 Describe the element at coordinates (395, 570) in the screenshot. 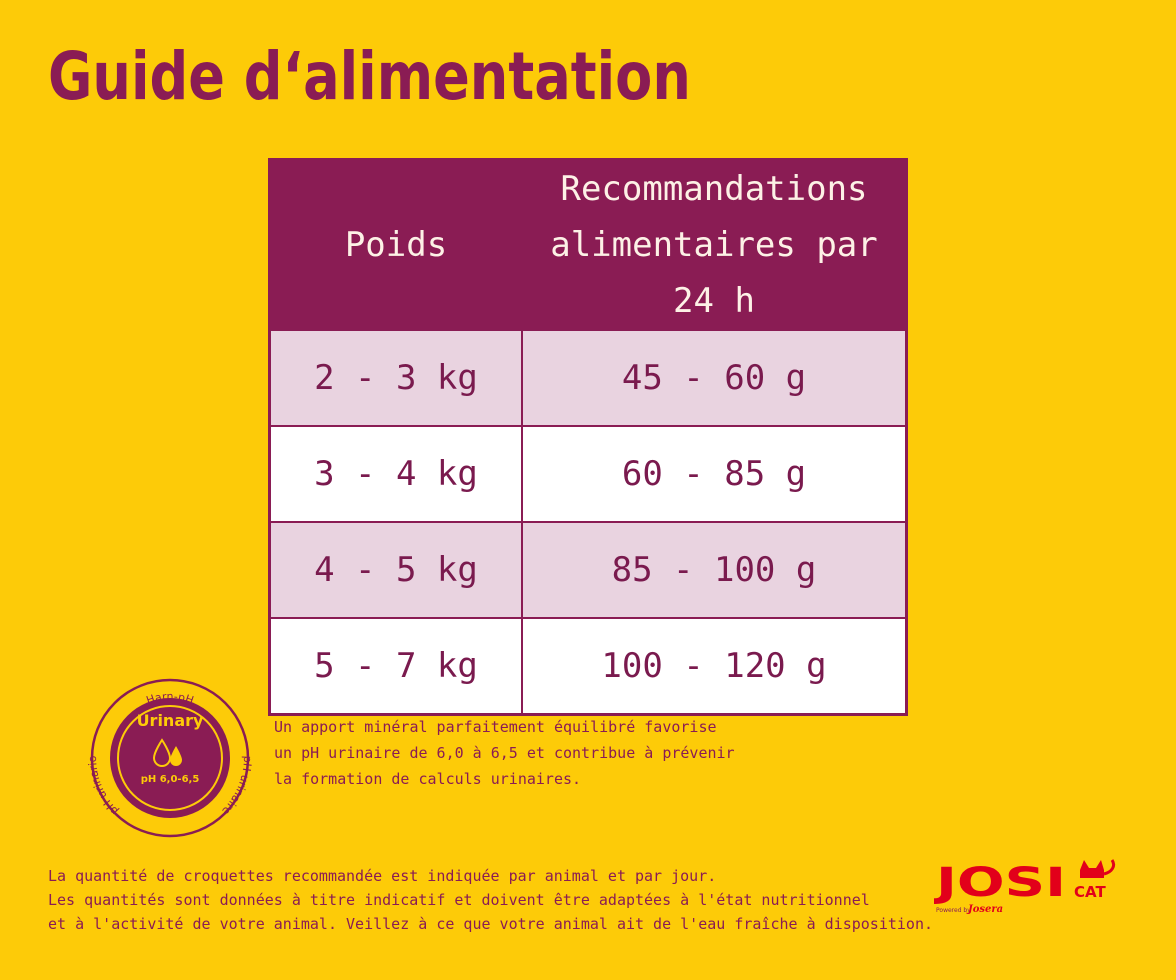

I see `weight-cell: 4 - 5 kg` at that location.